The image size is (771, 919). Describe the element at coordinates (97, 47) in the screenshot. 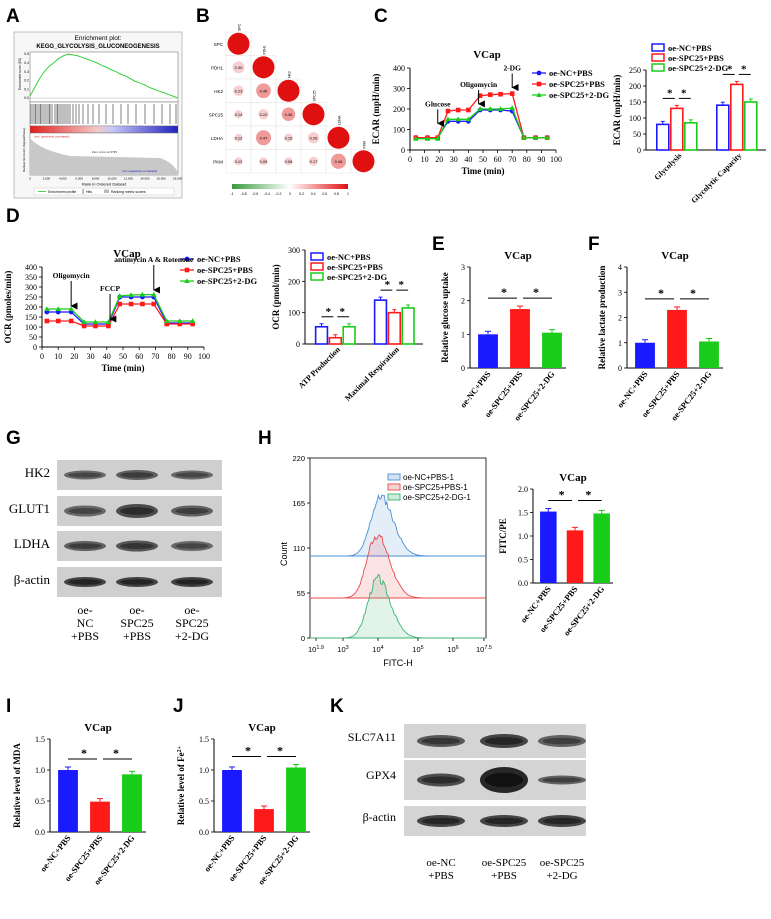

I see `gsea-subtitle: KEGG_GLYCOLYSIS_GLUCONEOGENESIS` at that location.